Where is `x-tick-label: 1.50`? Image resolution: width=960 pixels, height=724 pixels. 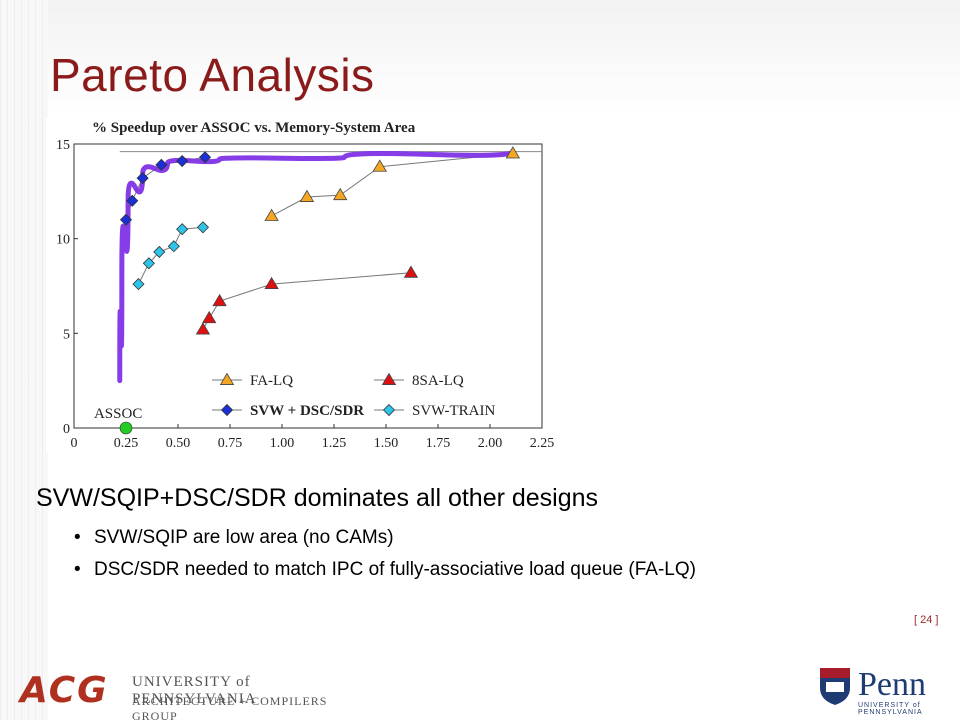 x-tick-label: 1.50 is located at coordinates (386, 443).